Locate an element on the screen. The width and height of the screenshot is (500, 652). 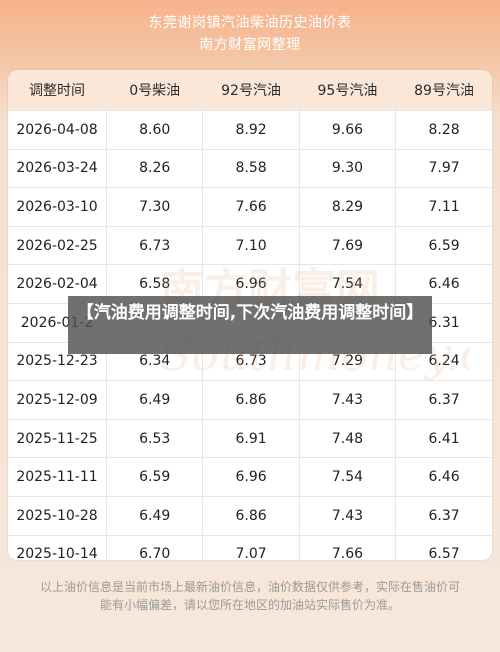
cell-diesel-0: 6.73 is located at coordinates (155, 246).